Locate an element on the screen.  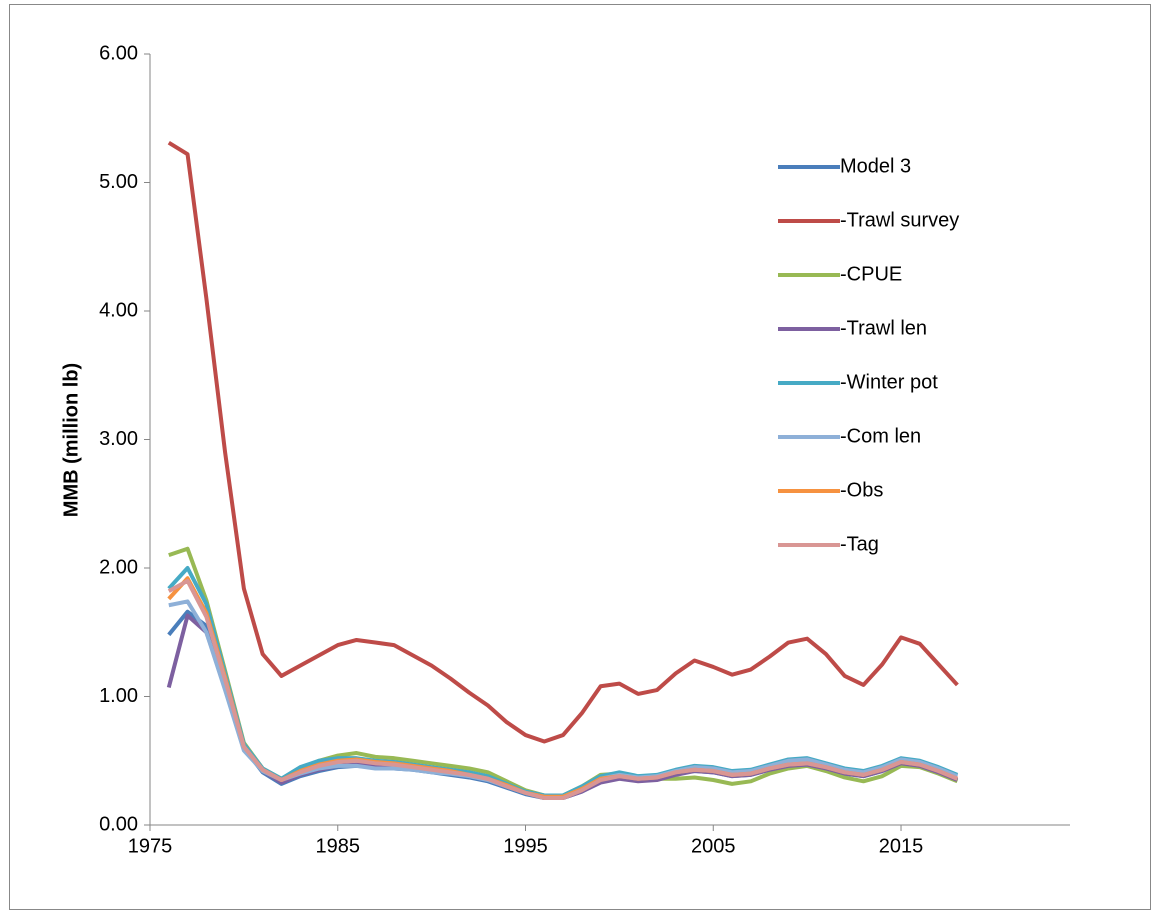
x-tick-label: 1995 is located at coordinates (525, 846).